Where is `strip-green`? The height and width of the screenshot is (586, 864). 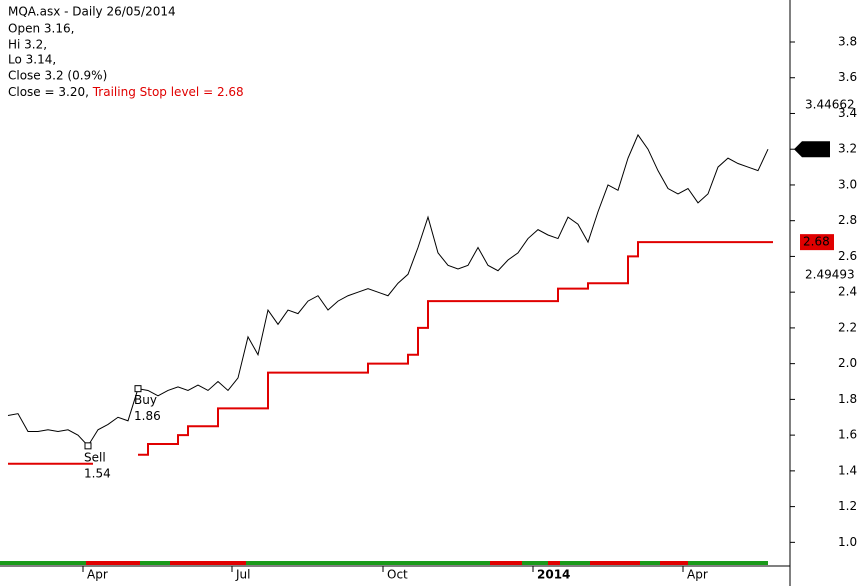 strip-green is located at coordinates (384, 563).